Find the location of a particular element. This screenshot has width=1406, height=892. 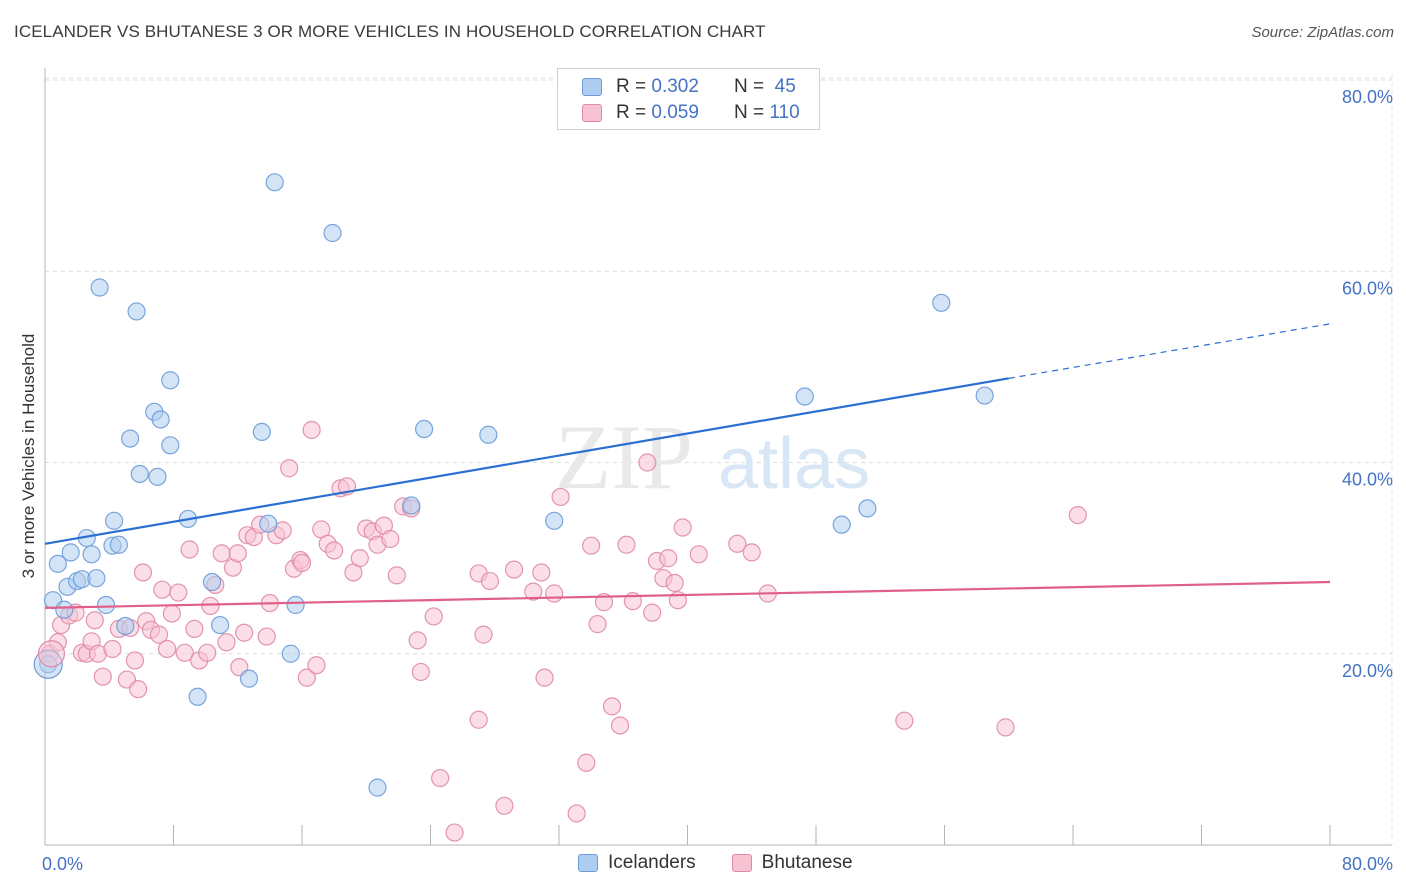

legend-label-bhutanese: Bhutanese is located at coordinates (807, 862).